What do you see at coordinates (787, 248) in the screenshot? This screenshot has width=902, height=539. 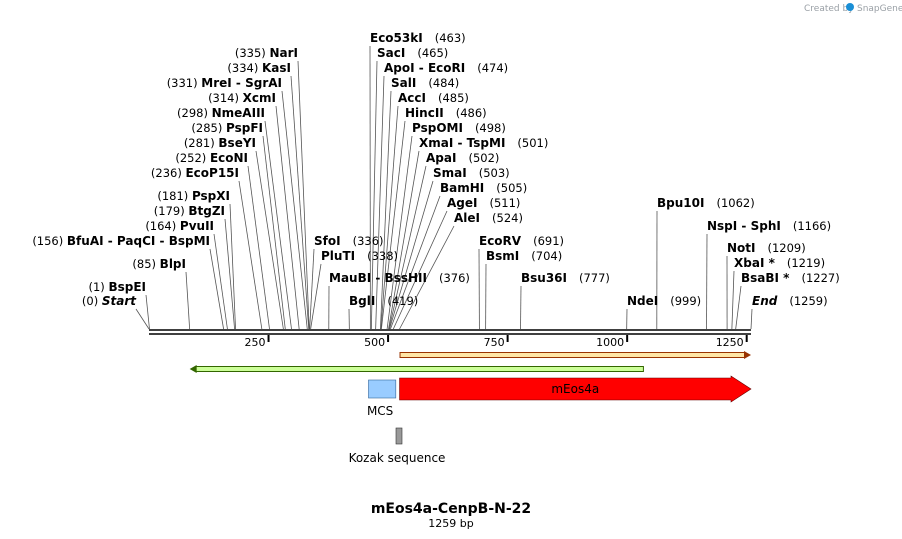 I see `site-pos-label: (1209)` at bounding box center [787, 248].